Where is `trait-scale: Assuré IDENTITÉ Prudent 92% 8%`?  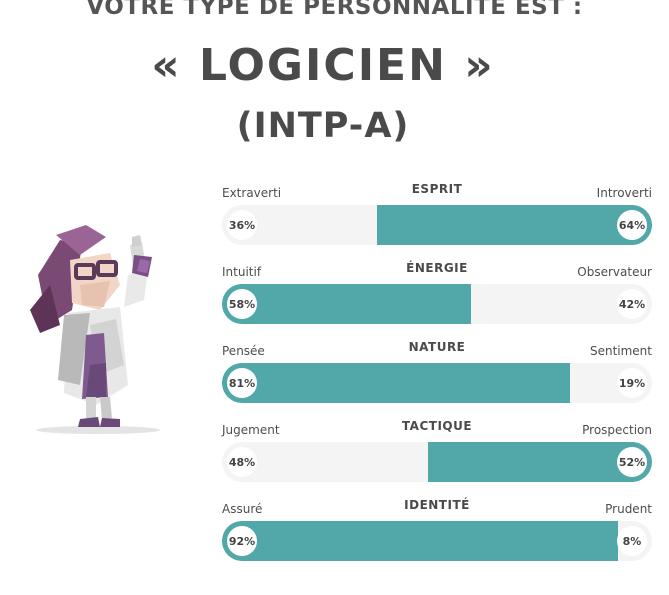
trait-scale: Assuré IDENTITÉ Prudent 92% 8% is located at coordinates (437, 535).